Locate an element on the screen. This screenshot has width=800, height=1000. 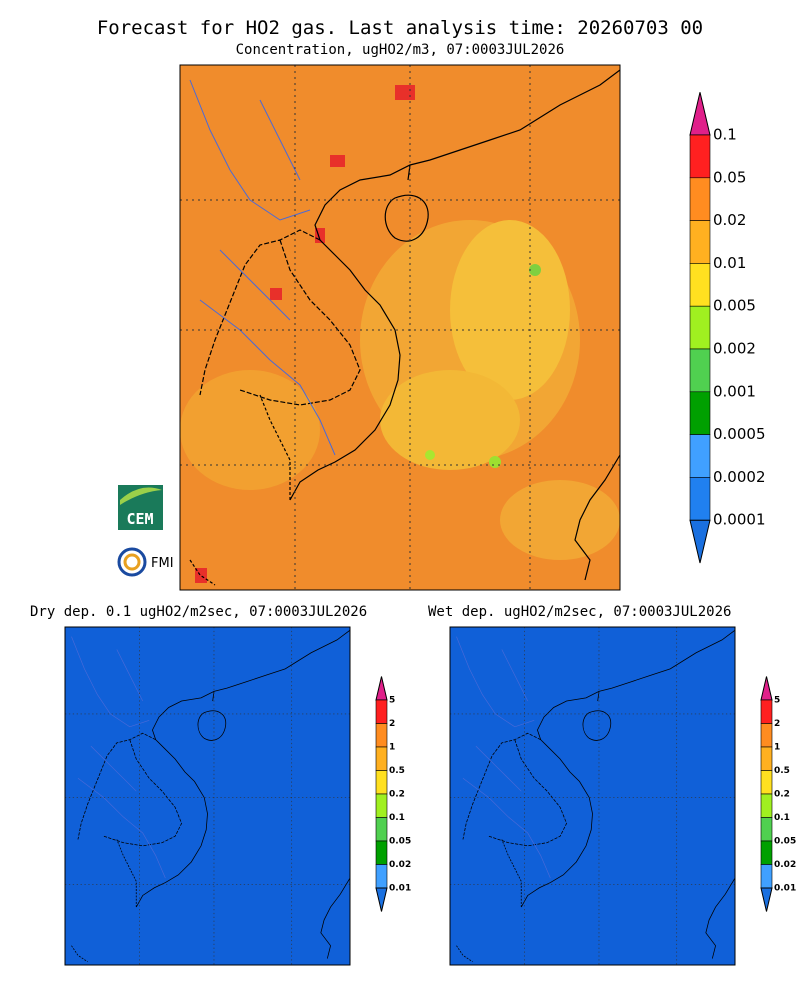
colorbar-label: 0.0002 is located at coordinates (739, 477).